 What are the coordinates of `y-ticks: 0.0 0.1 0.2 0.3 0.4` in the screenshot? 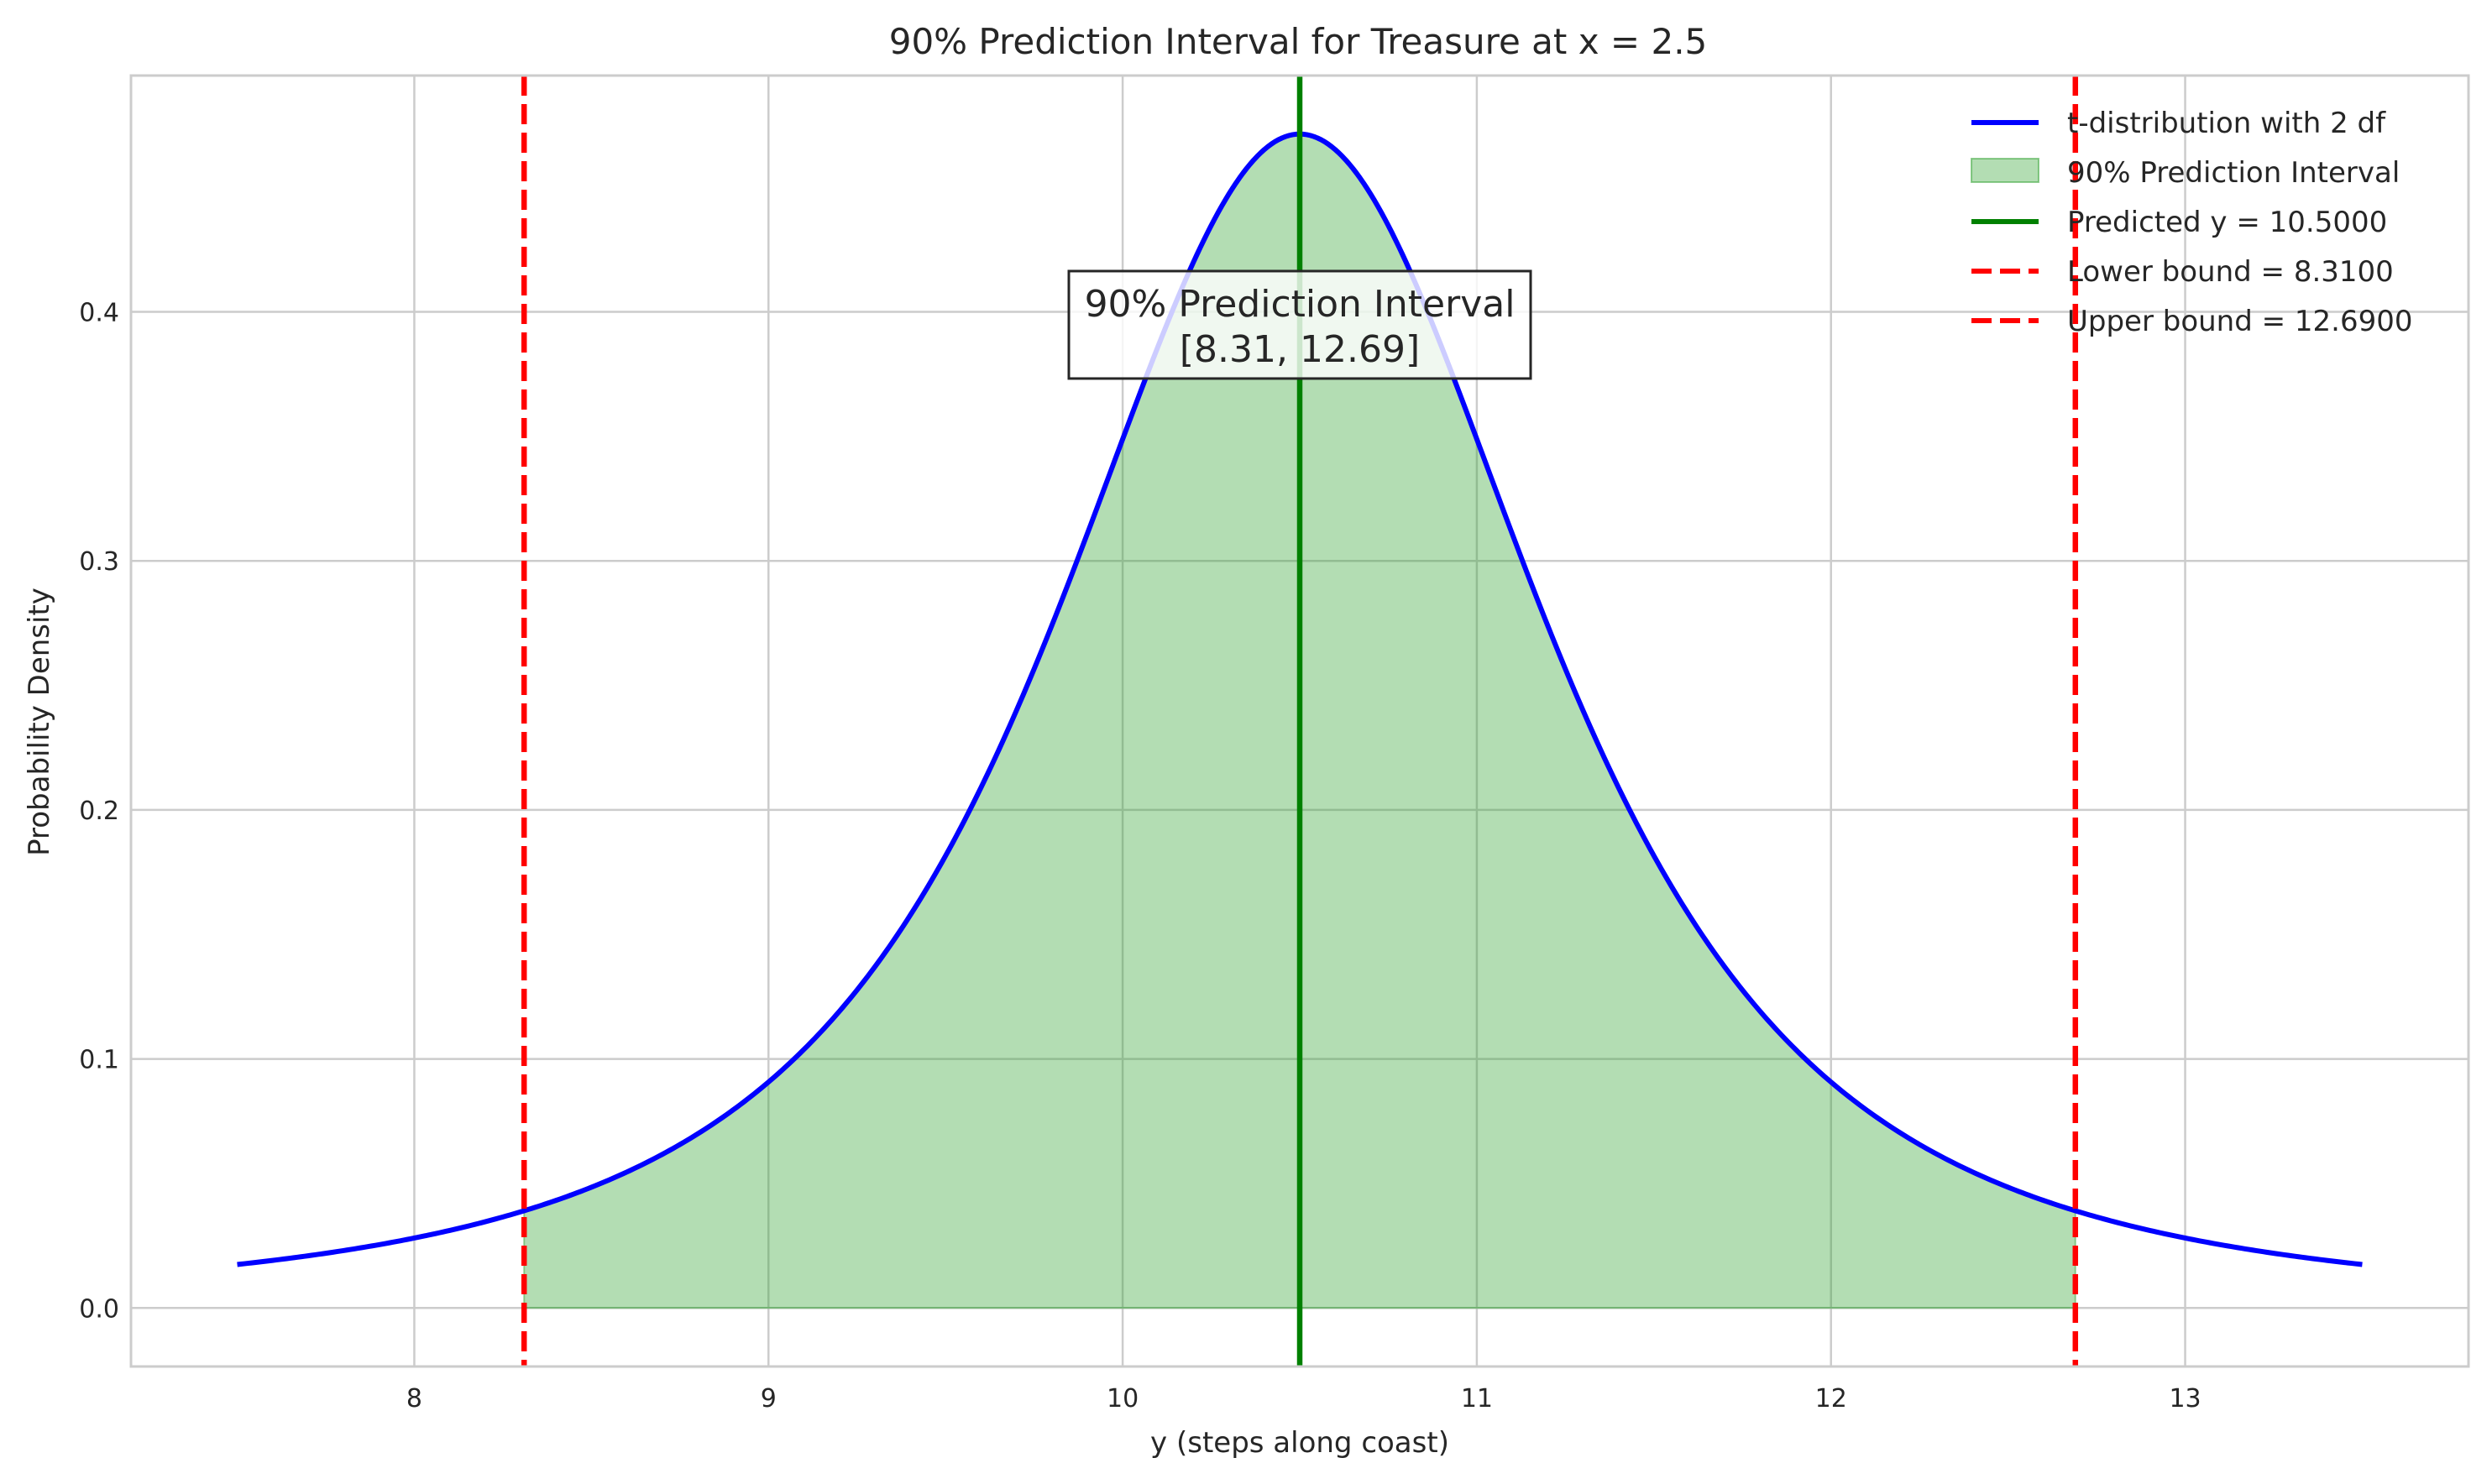 It's located at (99, 812).